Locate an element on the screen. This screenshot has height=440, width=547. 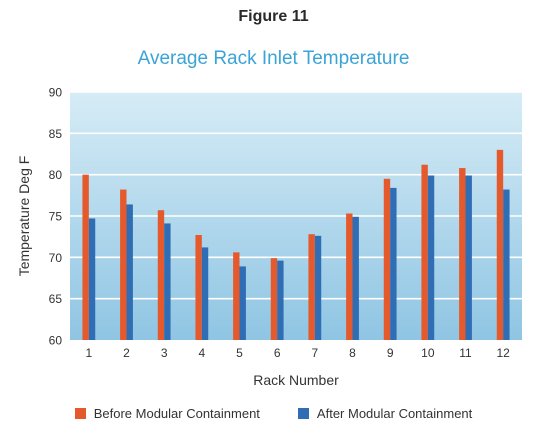
x-tick-label: 11 is located at coordinates (465, 353).